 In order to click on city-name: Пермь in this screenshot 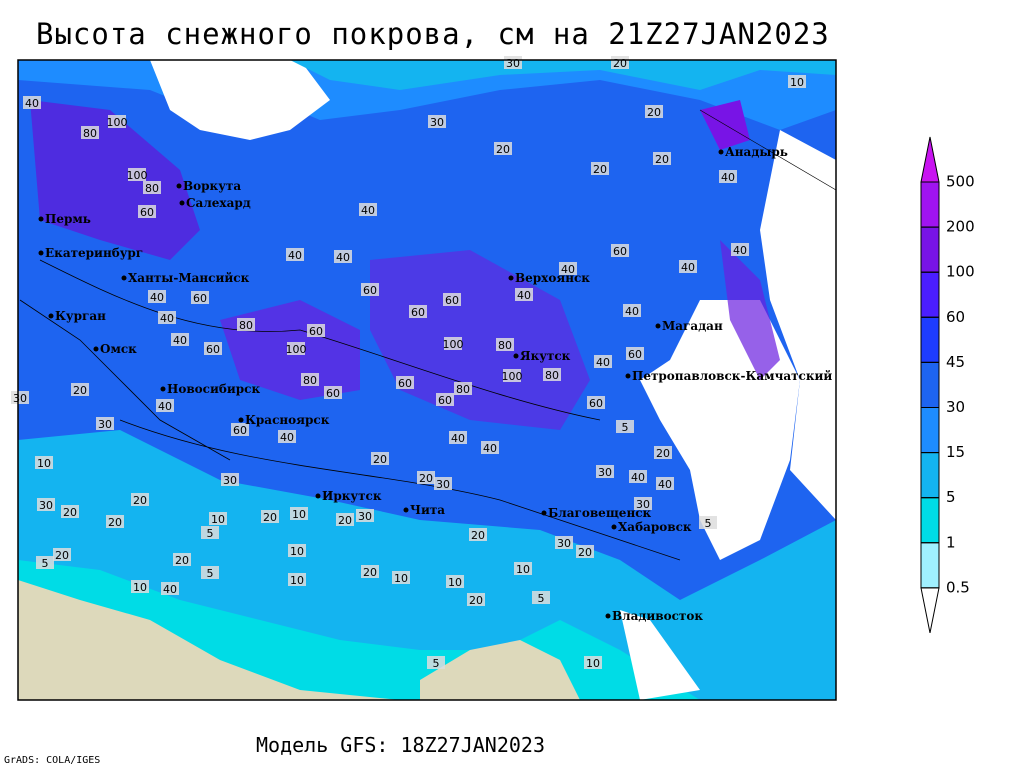, I will do `click(68, 219)`.